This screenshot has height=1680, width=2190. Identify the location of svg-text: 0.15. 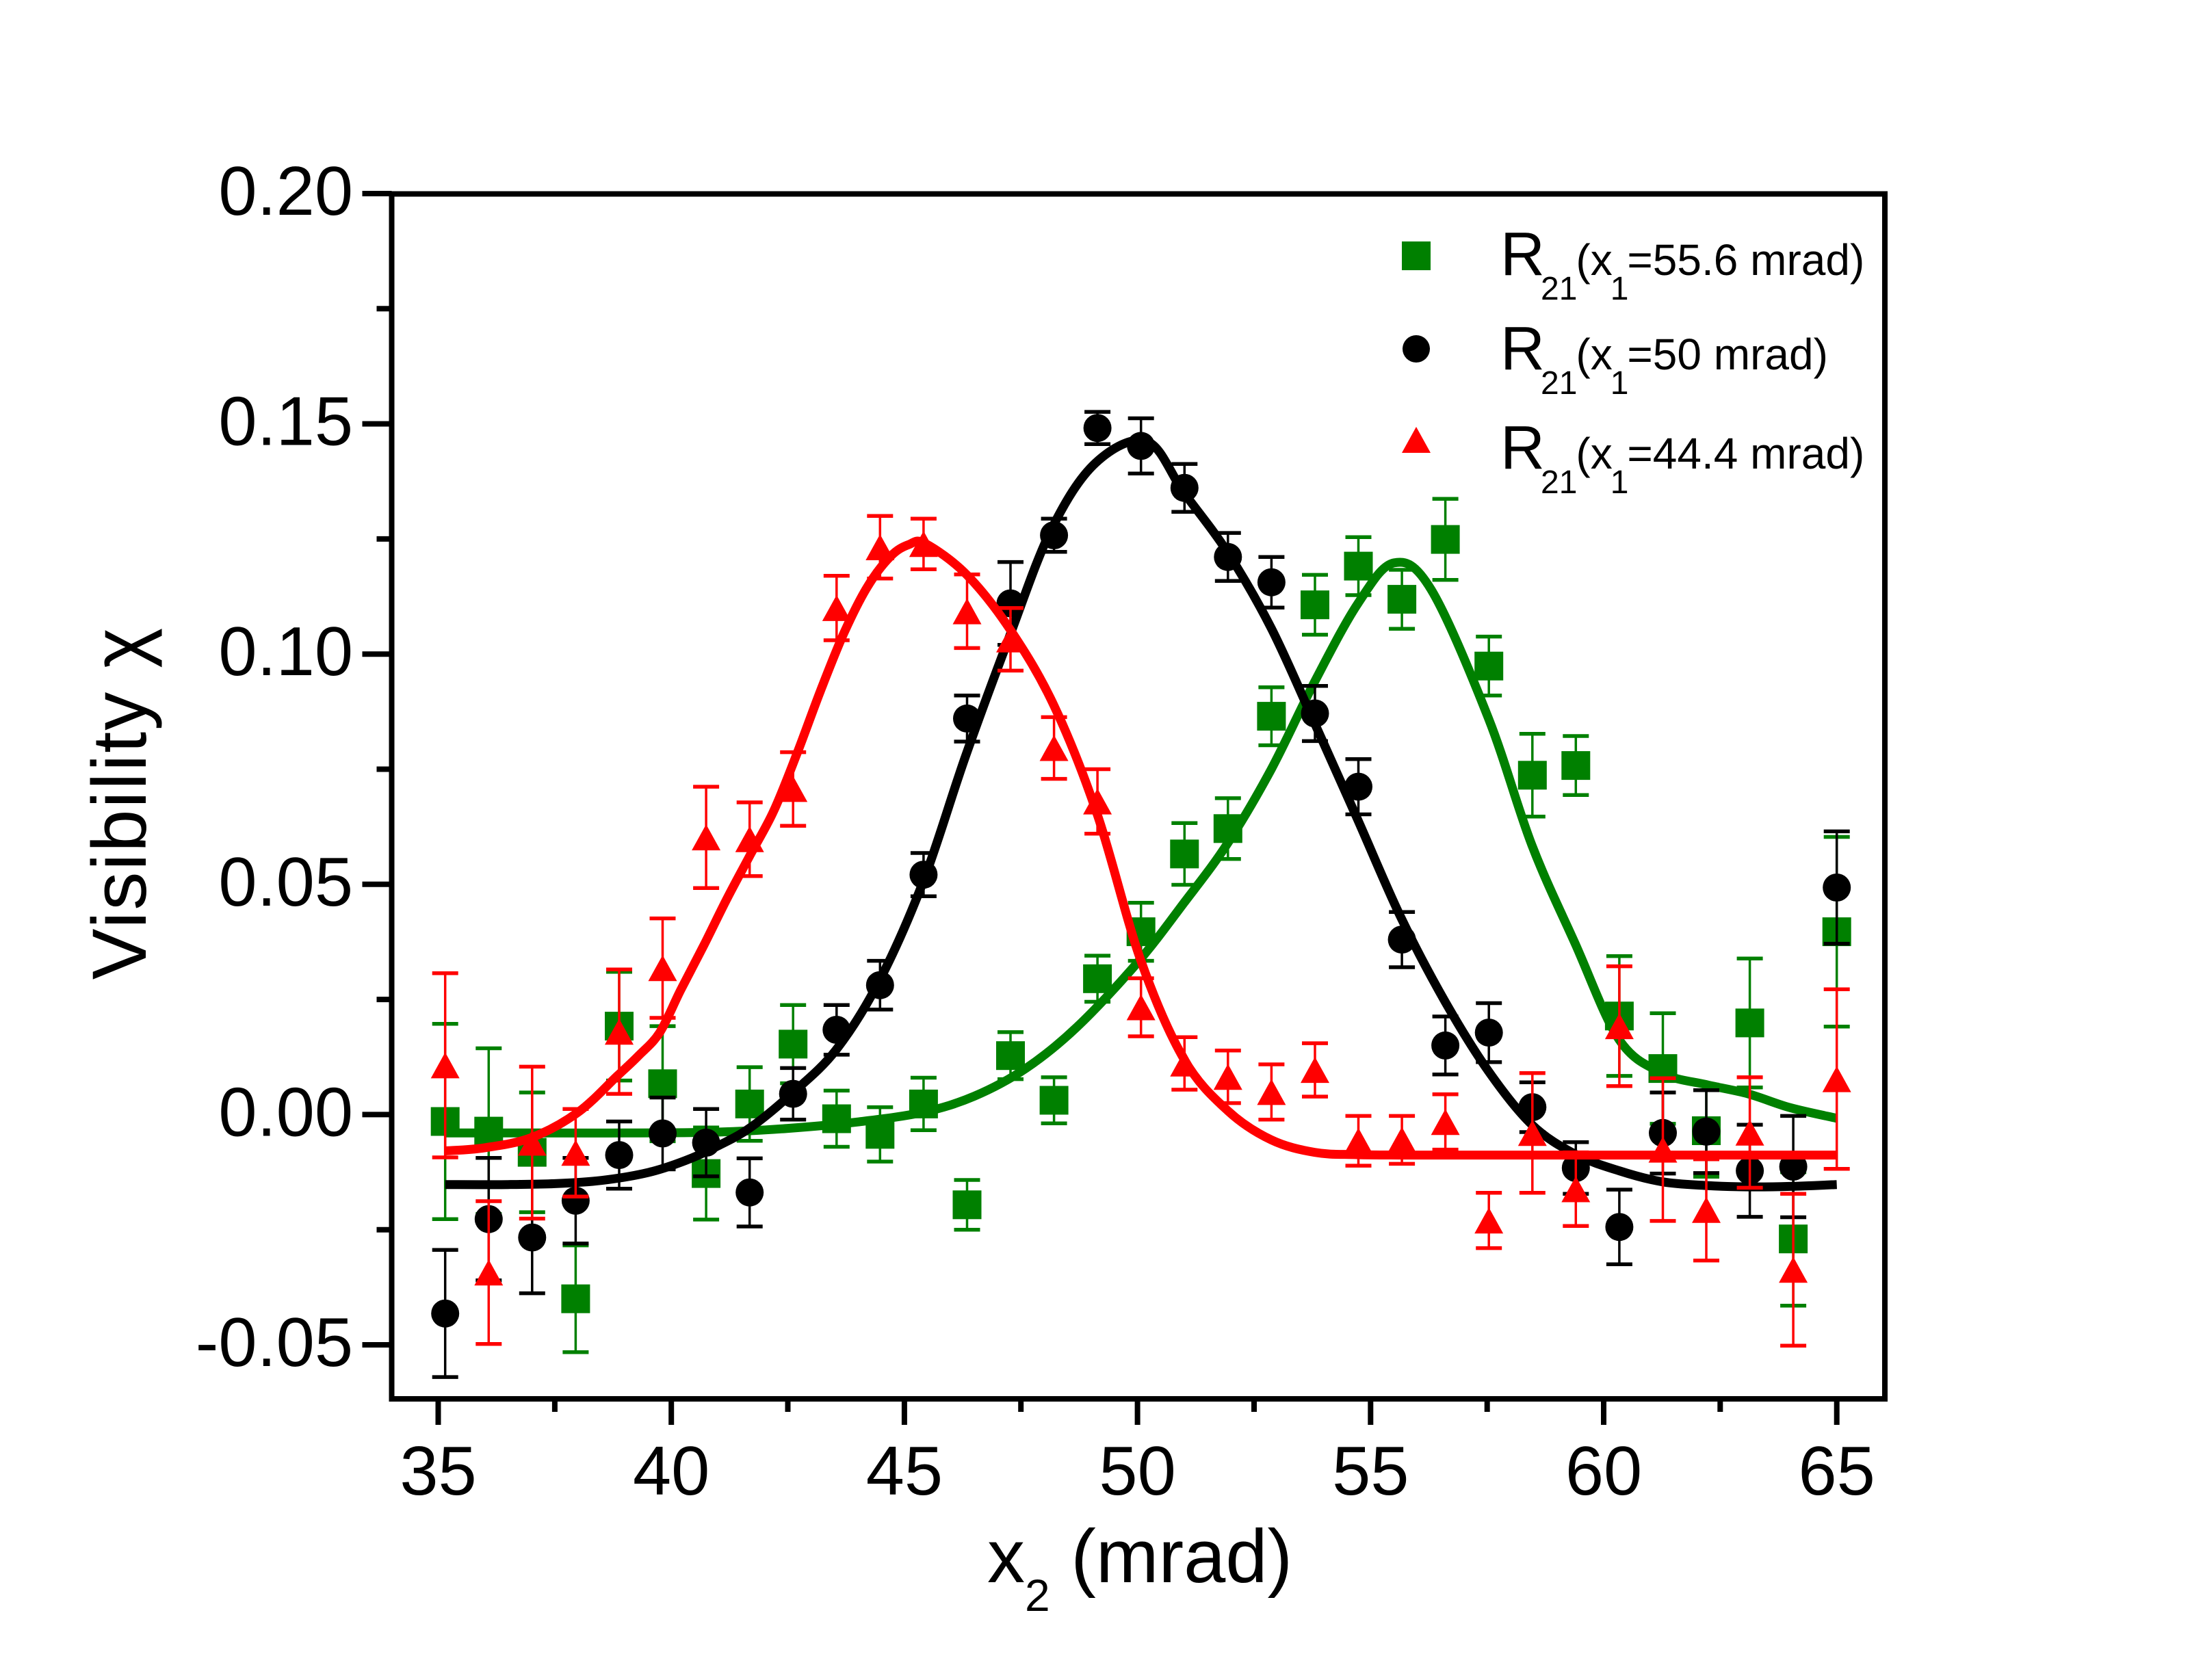
(285, 422).